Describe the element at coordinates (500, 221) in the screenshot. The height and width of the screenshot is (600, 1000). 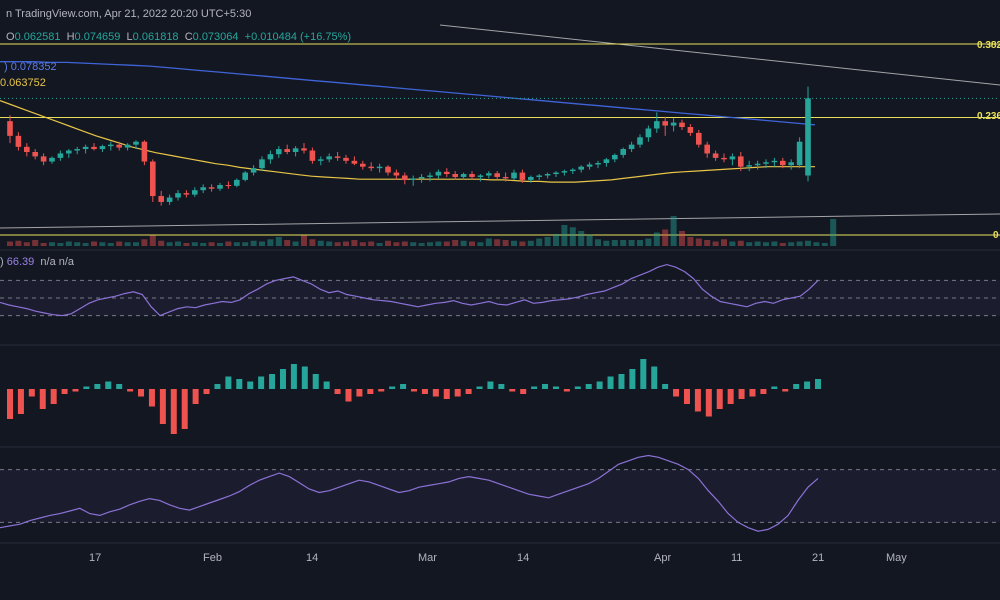
I see `support-trendline` at that location.